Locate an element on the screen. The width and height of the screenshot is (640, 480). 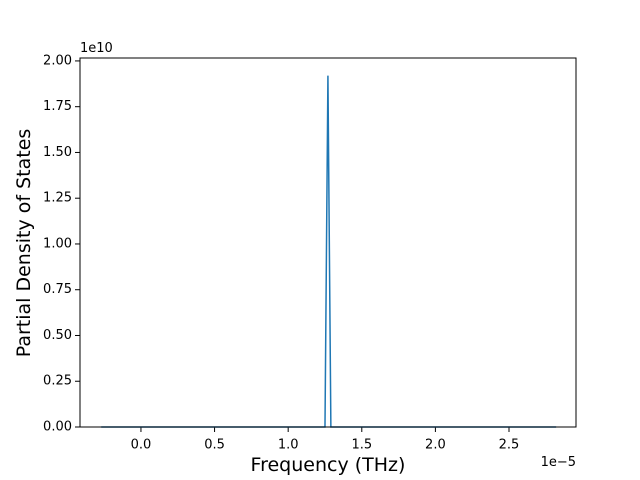
x-axis-label: Frequency (THz) is located at coordinates (328, 465).